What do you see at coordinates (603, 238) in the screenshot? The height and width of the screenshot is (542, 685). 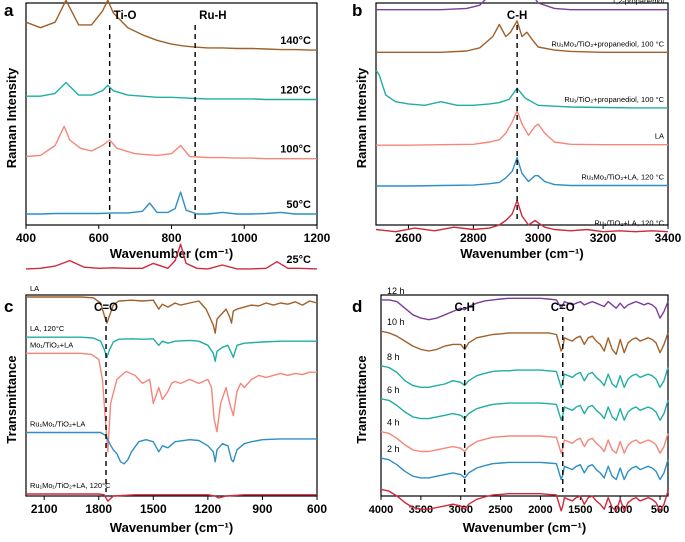 I see `x-tick-label: 3200` at bounding box center [603, 238].